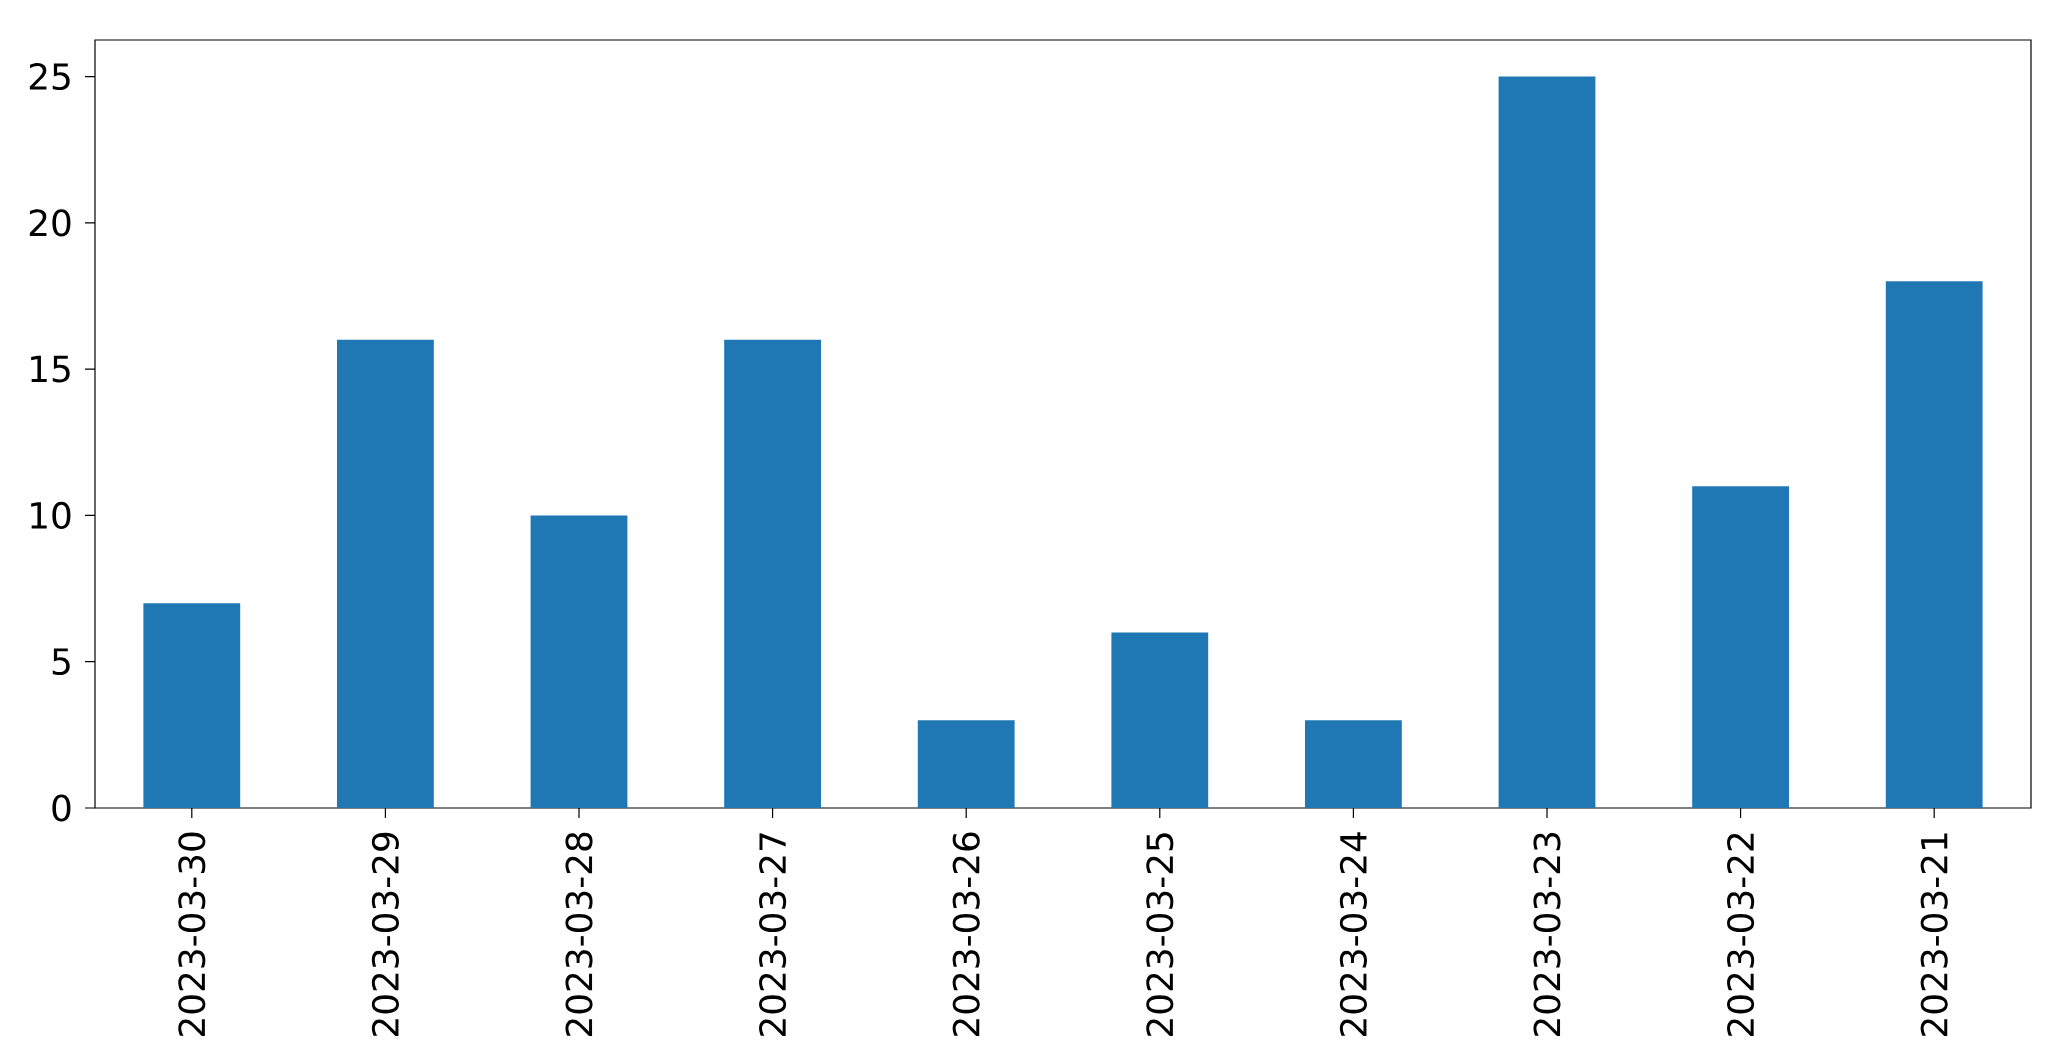  Describe the element at coordinates (1741, 934) in the screenshot. I see `x-tick-label: 2023-03-22` at that location.